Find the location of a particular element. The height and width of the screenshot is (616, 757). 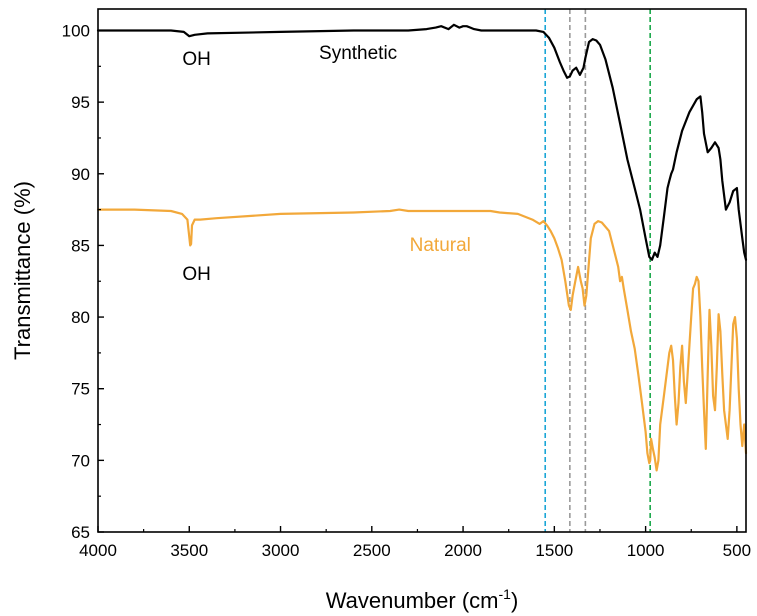

x-tick-label: 2000 is located at coordinates (463, 550).